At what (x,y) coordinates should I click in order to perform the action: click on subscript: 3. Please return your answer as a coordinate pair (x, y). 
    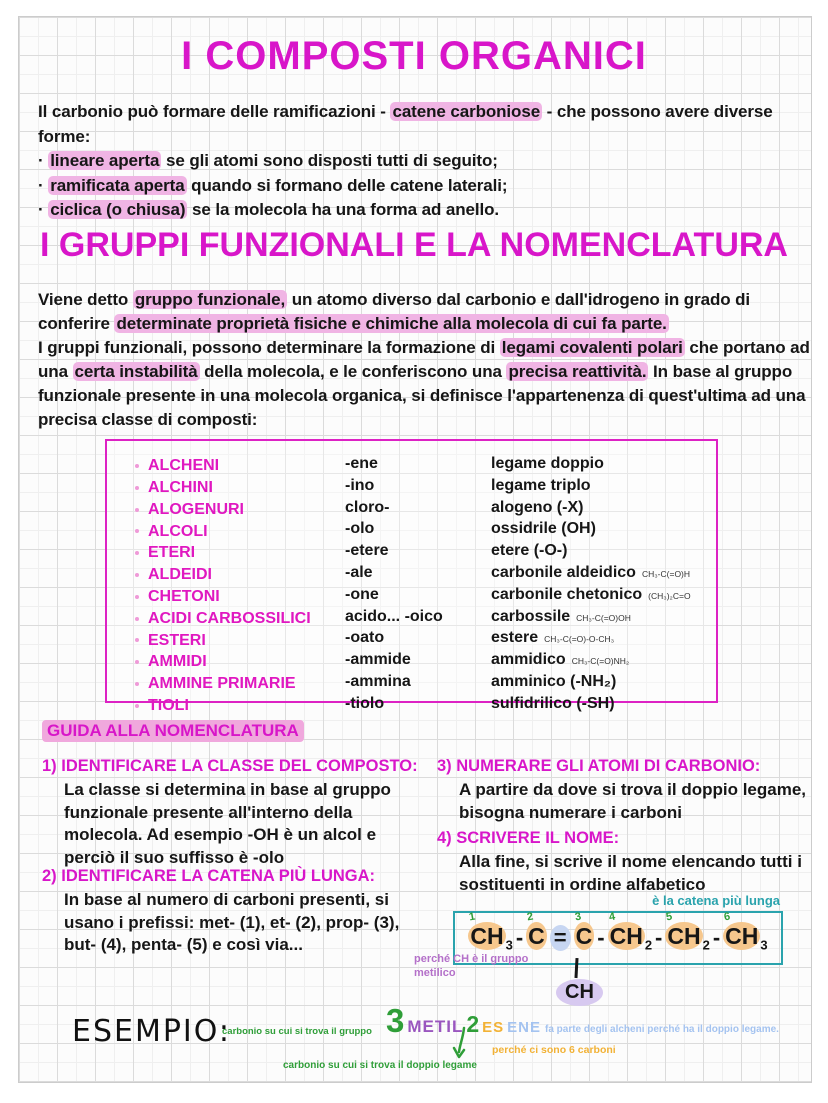
    Looking at the image, I should click on (764, 945).